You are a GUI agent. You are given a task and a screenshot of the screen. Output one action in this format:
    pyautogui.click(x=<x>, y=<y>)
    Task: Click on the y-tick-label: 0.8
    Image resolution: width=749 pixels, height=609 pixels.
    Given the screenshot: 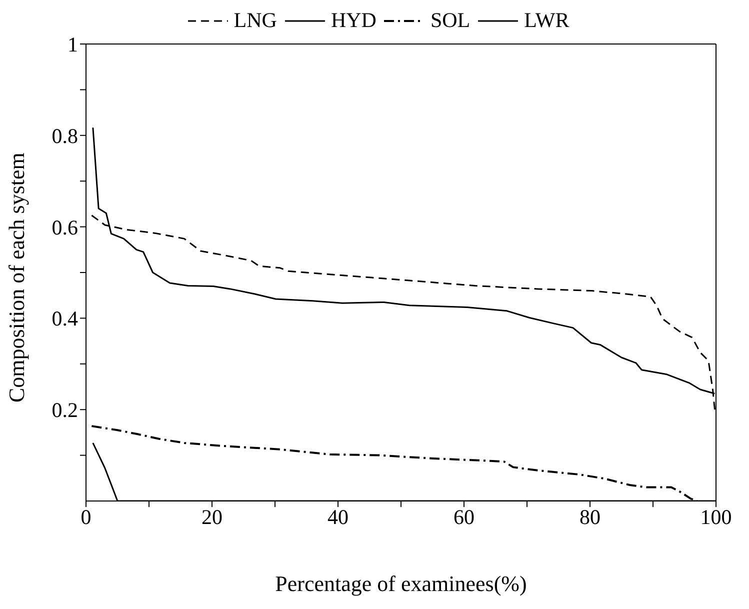 What is the action you would take?
    pyautogui.click(x=65, y=136)
    